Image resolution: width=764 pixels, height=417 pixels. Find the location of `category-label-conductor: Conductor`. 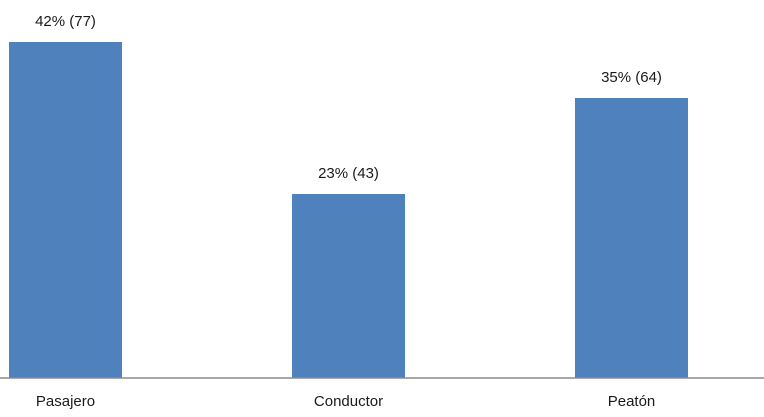

category-label-conductor: Conductor is located at coordinates (348, 401).